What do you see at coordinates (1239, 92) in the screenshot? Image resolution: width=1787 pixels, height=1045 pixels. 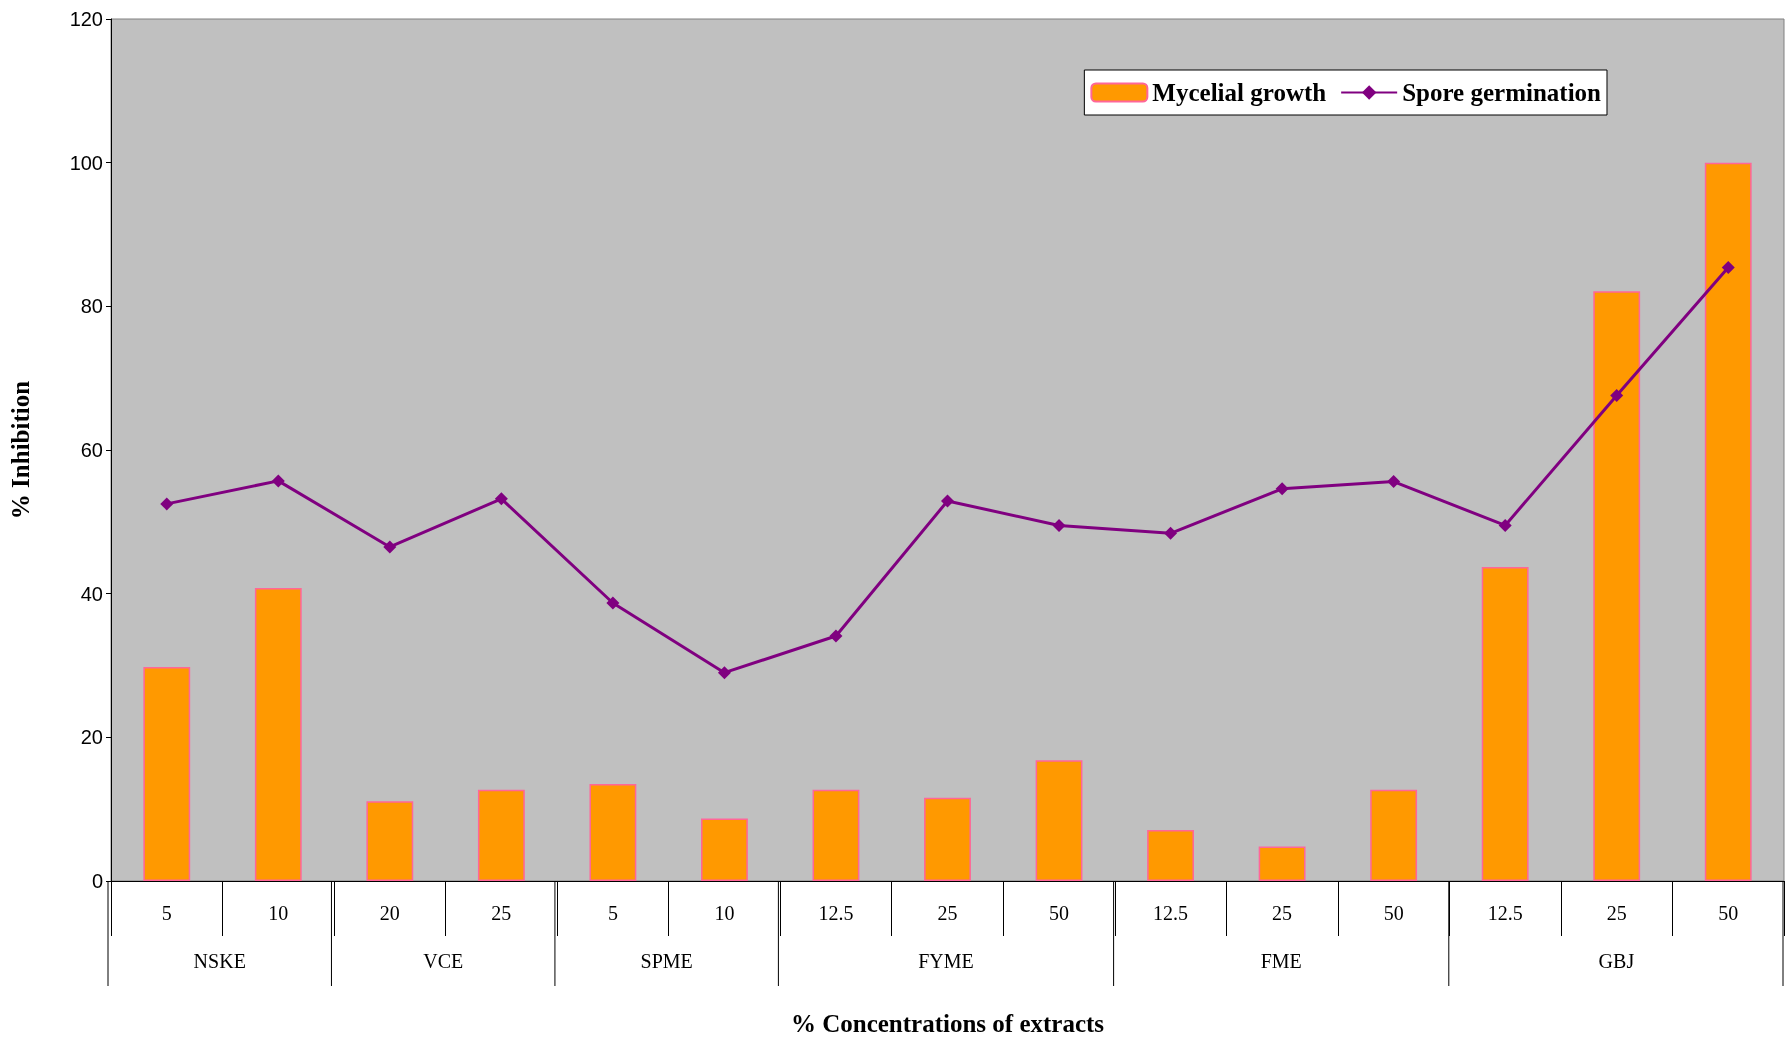 I see `legend-label: Mycelial growth` at bounding box center [1239, 92].